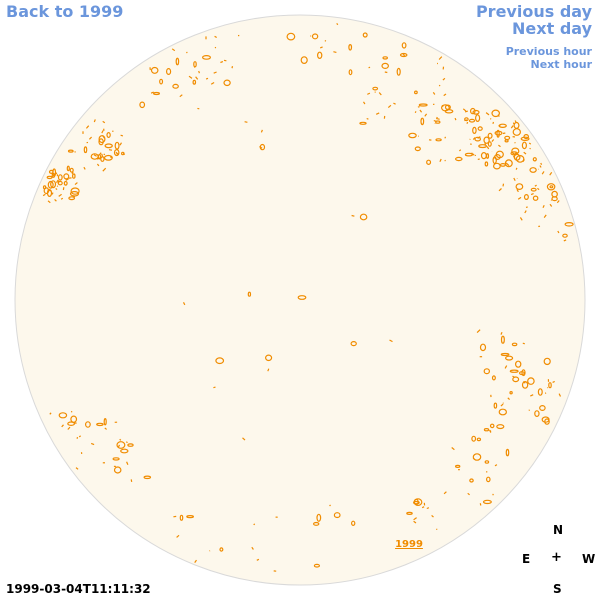 The height and width of the screenshot is (600, 600). Describe the element at coordinates (65, 11) in the screenshot. I see `back-to-year-link: Back to 1999` at that location.